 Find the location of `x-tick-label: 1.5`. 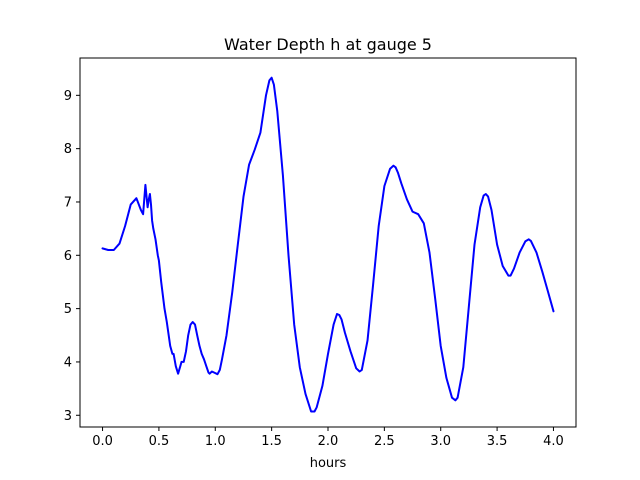

x-tick-label: 1.5 is located at coordinates (271, 441).